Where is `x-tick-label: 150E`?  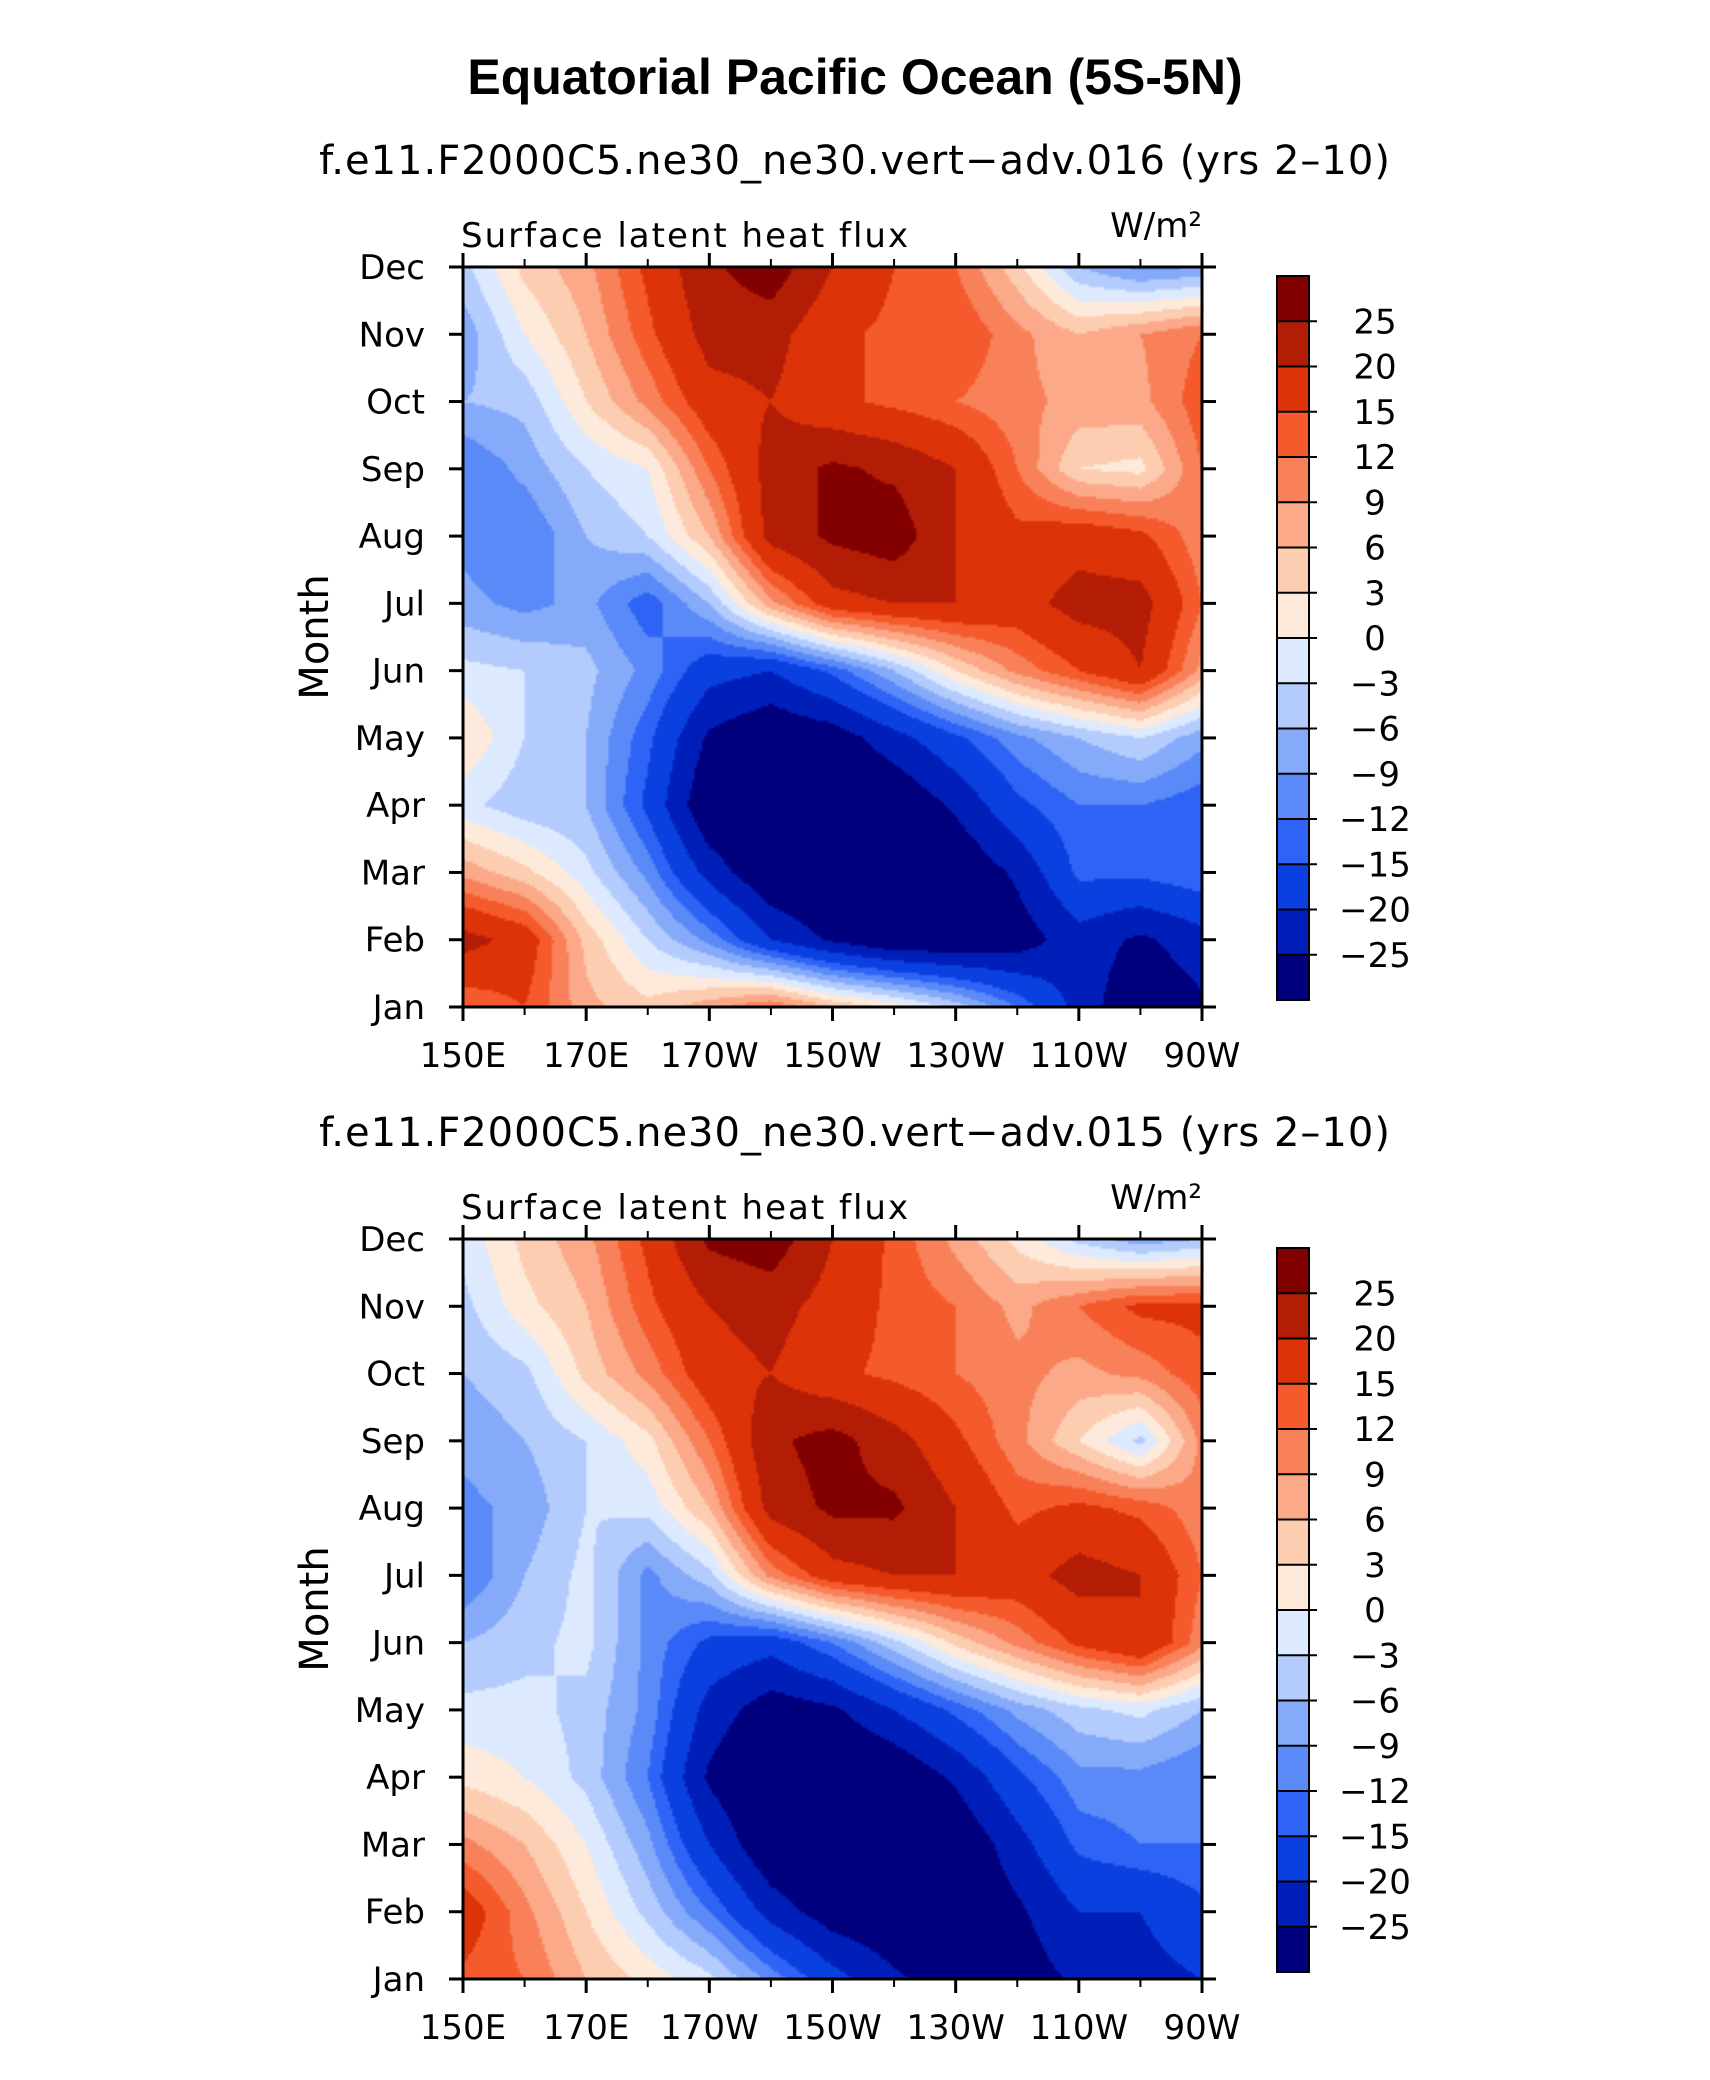
x-tick-label: 150E is located at coordinates (463, 2028).